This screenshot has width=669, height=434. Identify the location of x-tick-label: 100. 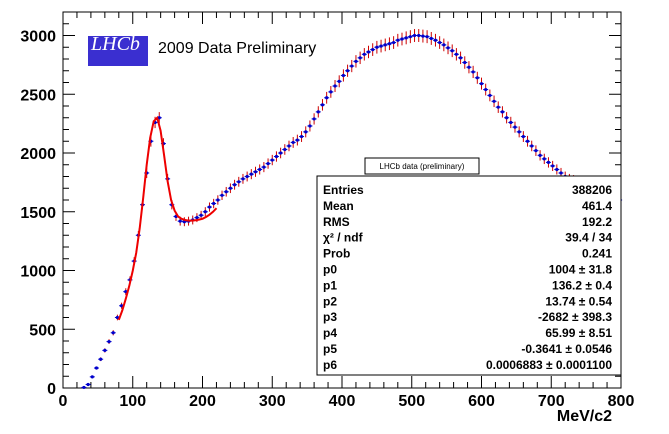
(132, 401).